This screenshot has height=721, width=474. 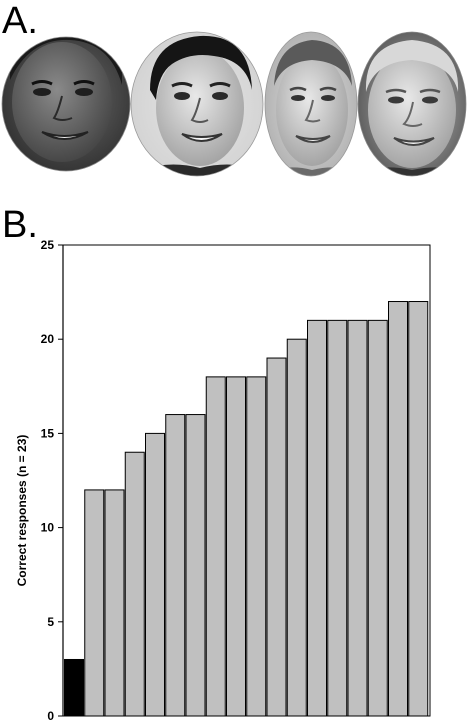 What do you see at coordinates (50, 622) in the screenshot?
I see `y-tick-label-1: 5` at bounding box center [50, 622].